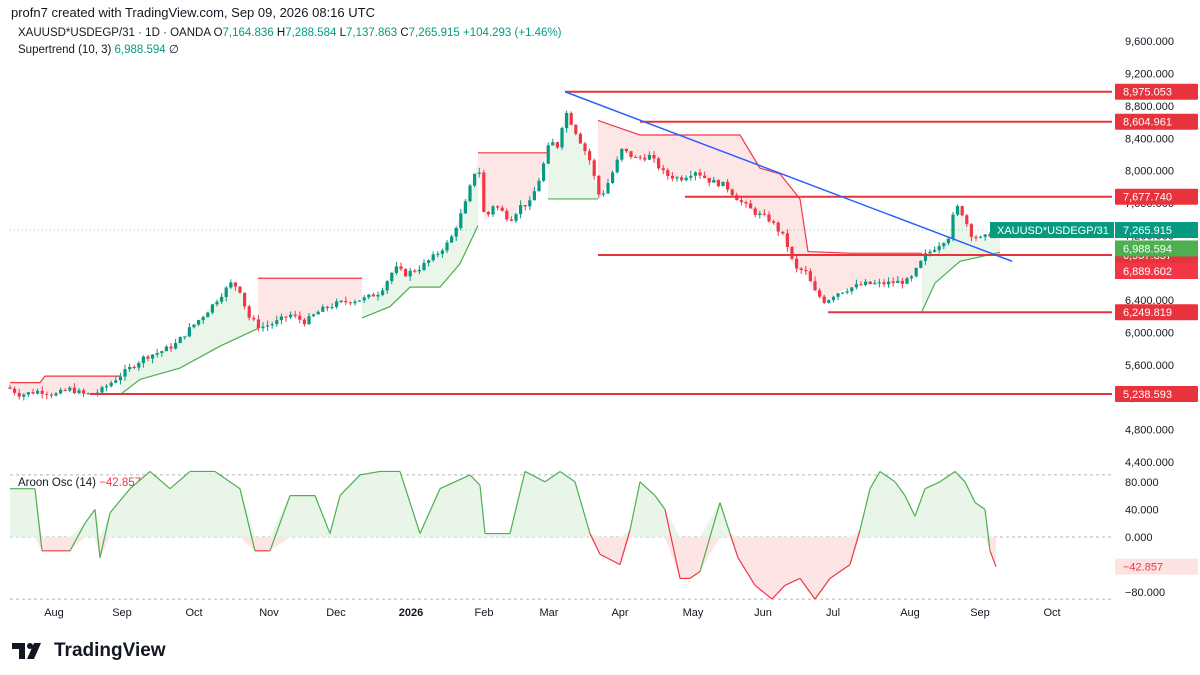 This screenshot has width=1200, height=675. What do you see at coordinates (218, 33) in the screenshot?
I see `open-label: O` at bounding box center [218, 33].